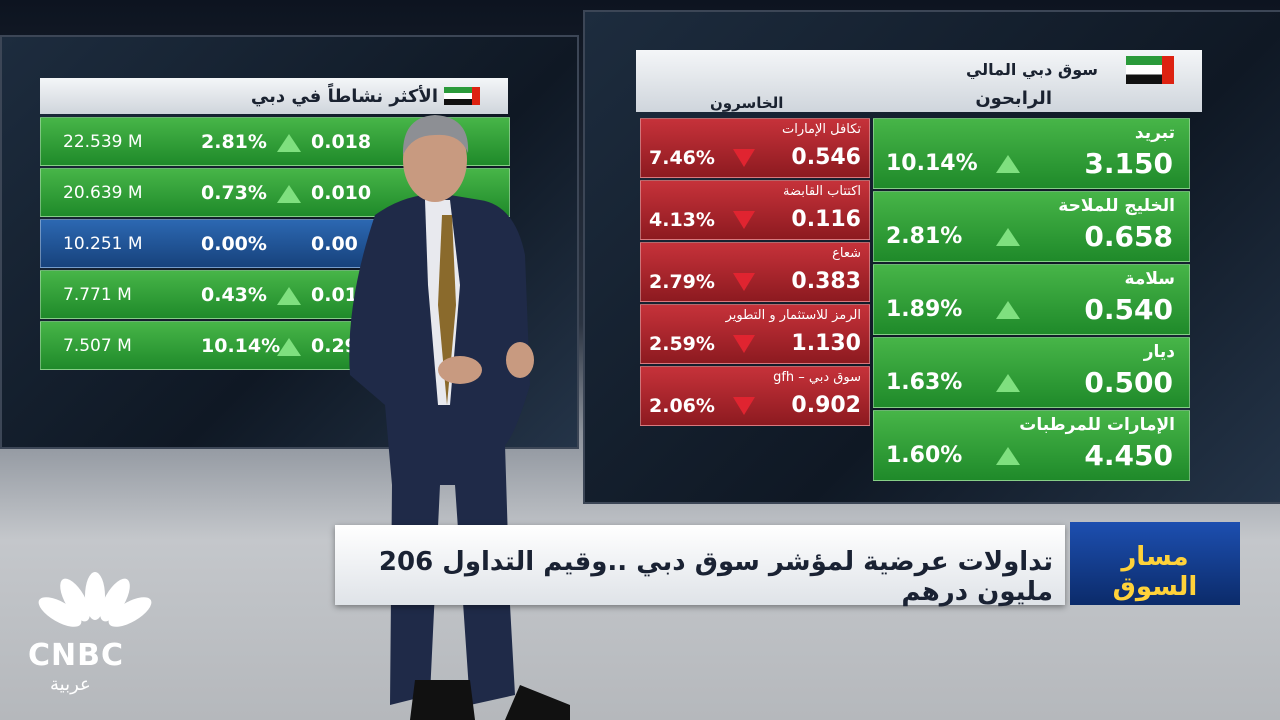  I want to click on volume: 10.251 M, so click(103, 244).